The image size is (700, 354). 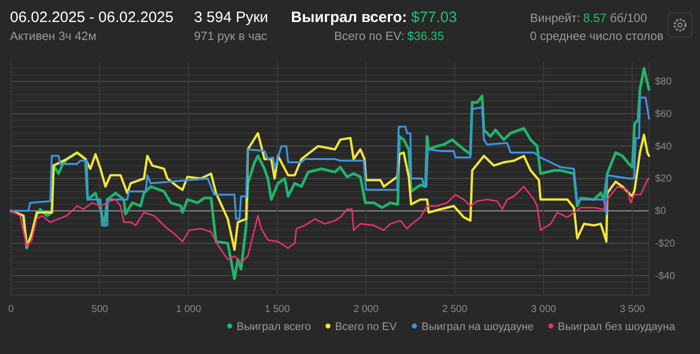 What do you see at coordinates (277, 310) in the screenshot?
I see `x-tick-label: 1 500` at bounding box center [277, 310].